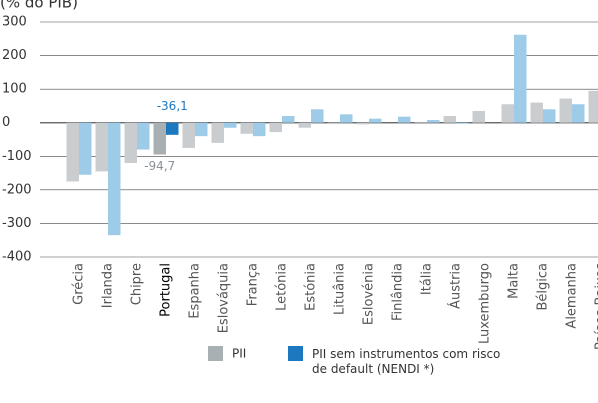  Describe the element at coordinates (514, 281) in the screenshot. I see `x-tick-label: Malta` at that location.